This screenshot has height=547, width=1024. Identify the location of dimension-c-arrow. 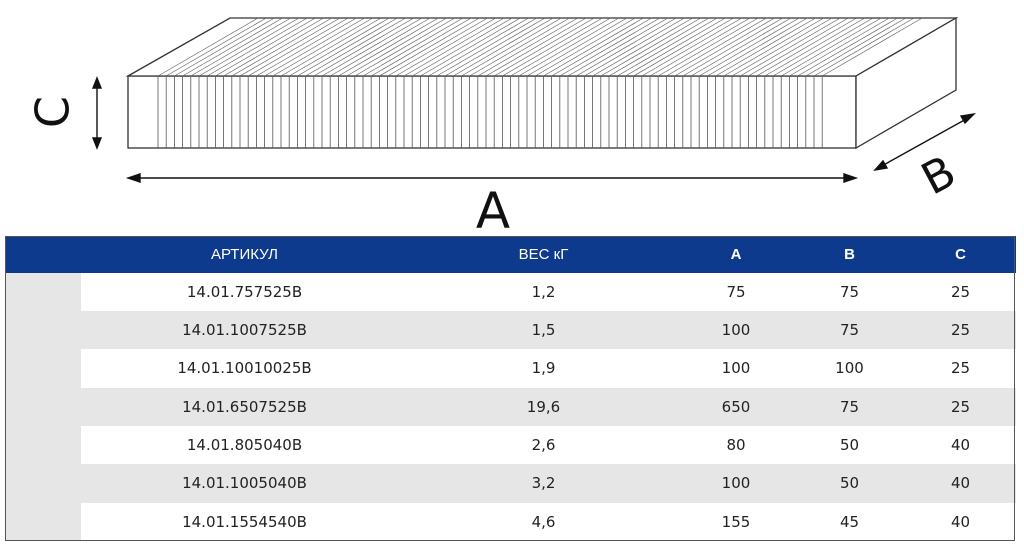
(97, 113).